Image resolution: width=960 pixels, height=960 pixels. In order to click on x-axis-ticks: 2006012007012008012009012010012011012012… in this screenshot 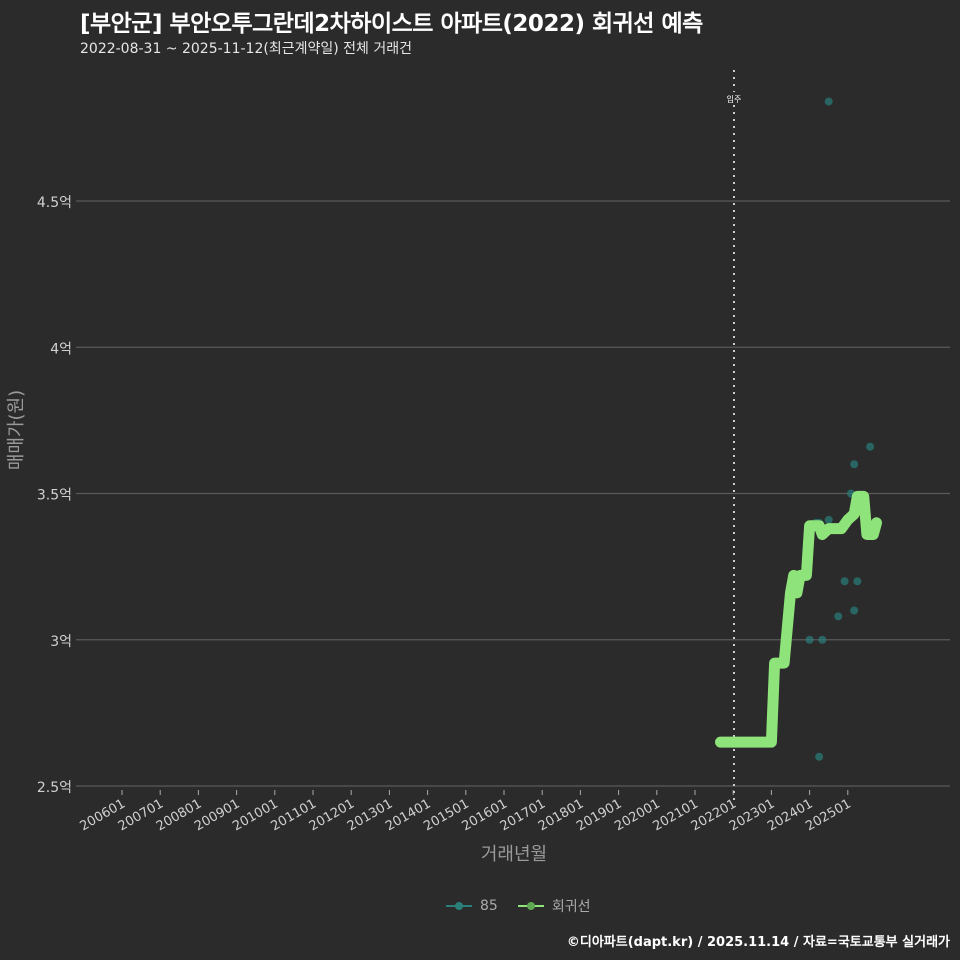, I will do `click(466, 812)`.